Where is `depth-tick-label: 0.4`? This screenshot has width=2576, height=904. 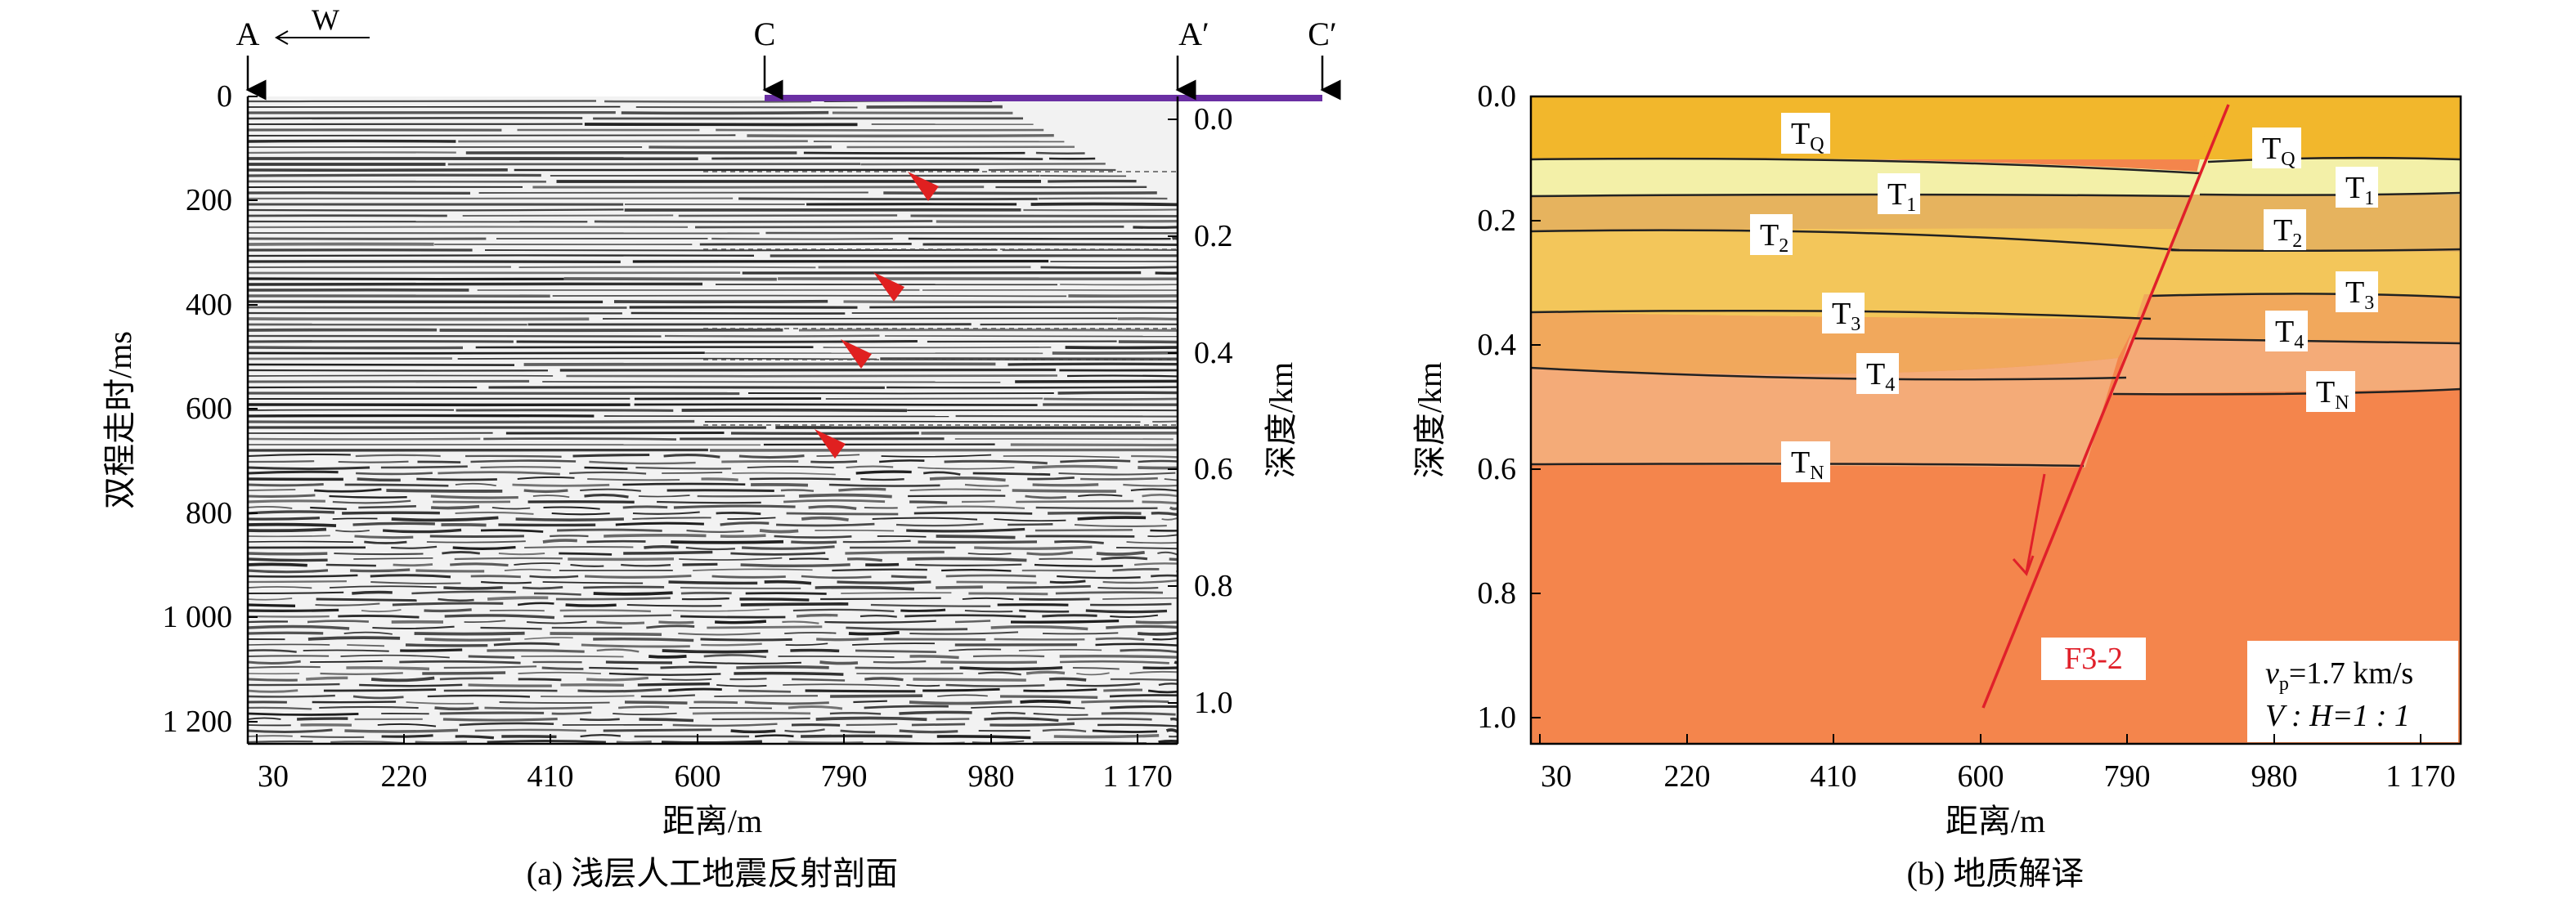 depth-tick-label: 0.4 is located at coordinates (1213, 353).